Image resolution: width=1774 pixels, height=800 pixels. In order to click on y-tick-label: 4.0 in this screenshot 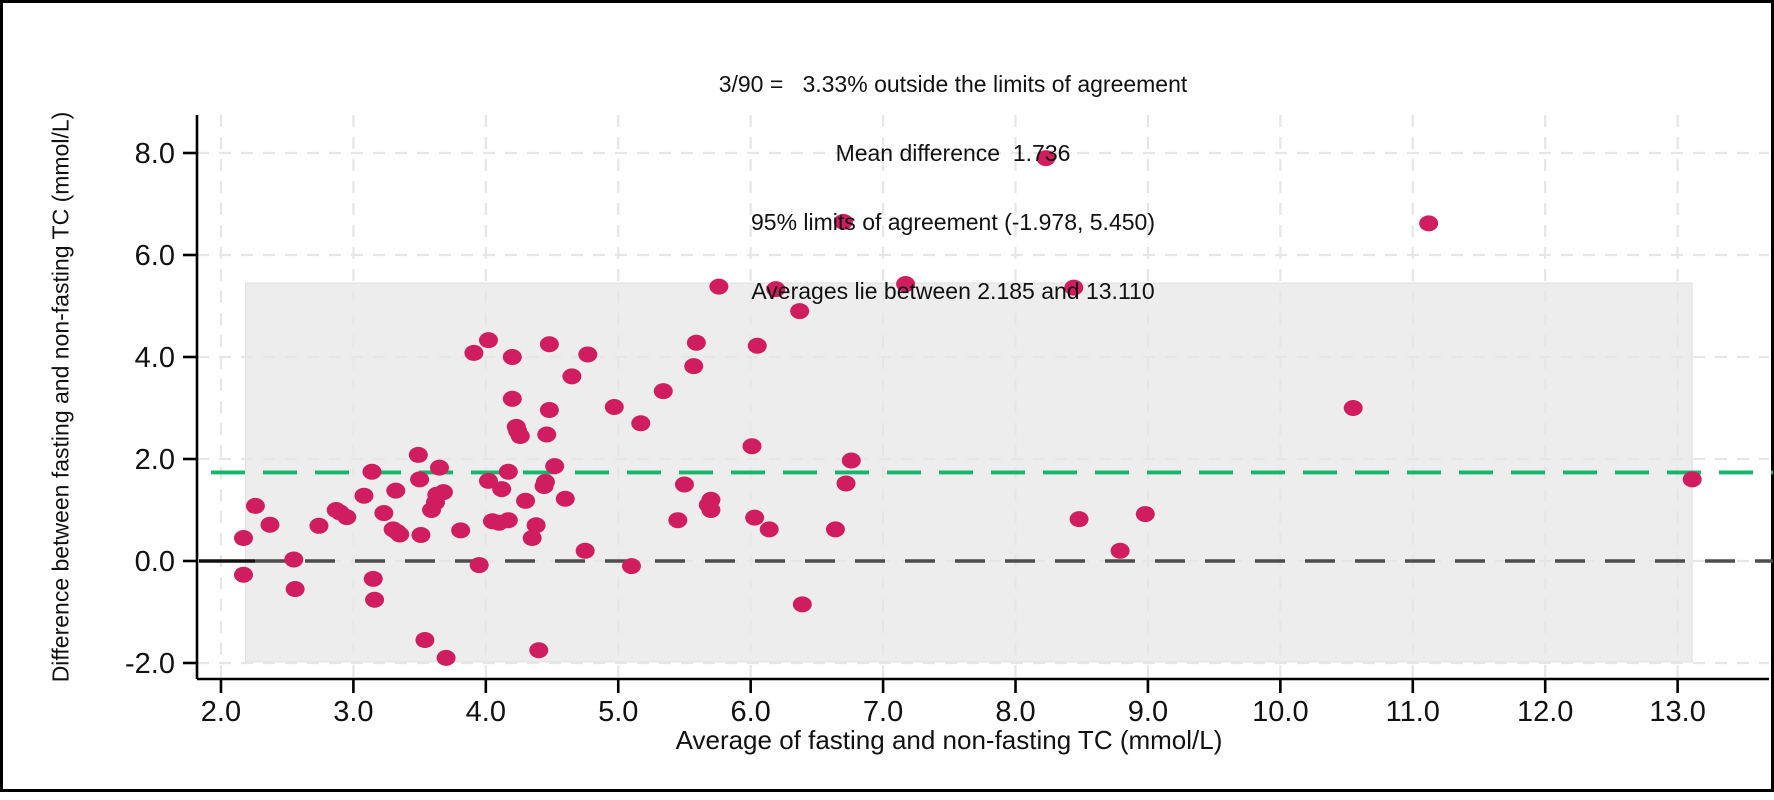, I will do `click(155, 358)`.